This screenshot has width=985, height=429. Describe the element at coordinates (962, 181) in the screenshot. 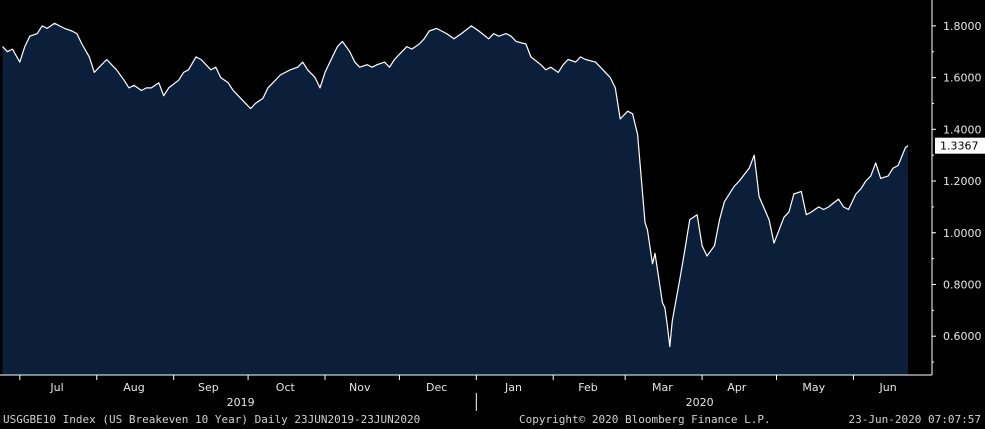

I see `y-tick-label: 1.2000` at that location.